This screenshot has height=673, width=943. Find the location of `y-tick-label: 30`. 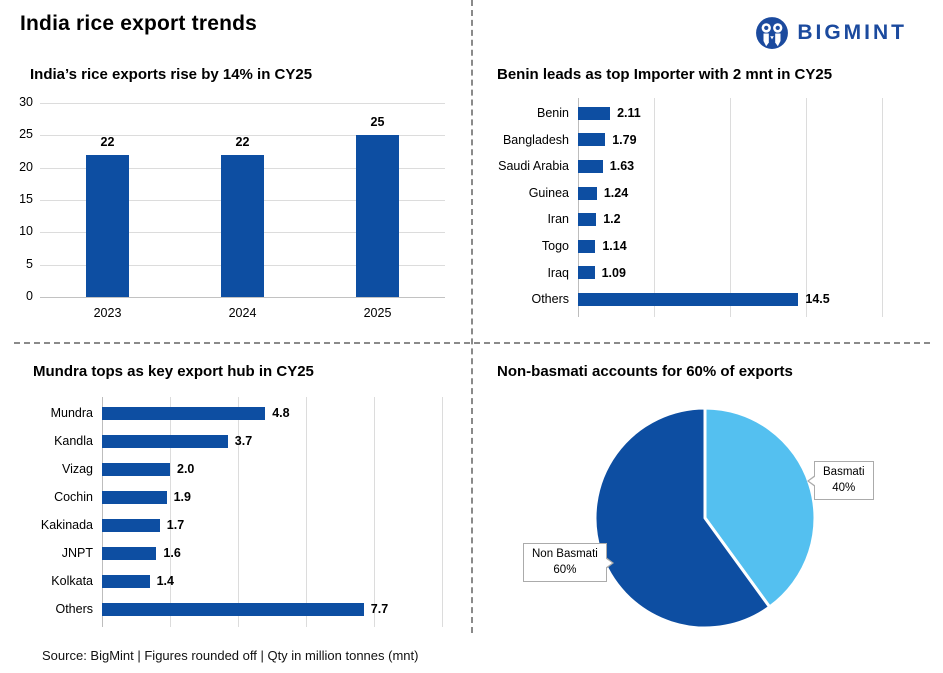

y-tick-label: 30 is located at coordinates (26, 102).